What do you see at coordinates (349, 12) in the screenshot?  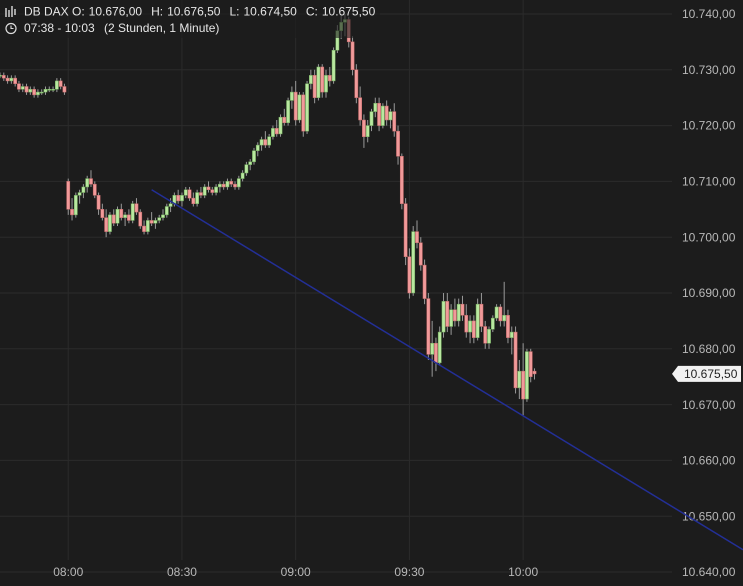 I see `ohlc-value: 10.675,50` at bounding box center [349, 12].